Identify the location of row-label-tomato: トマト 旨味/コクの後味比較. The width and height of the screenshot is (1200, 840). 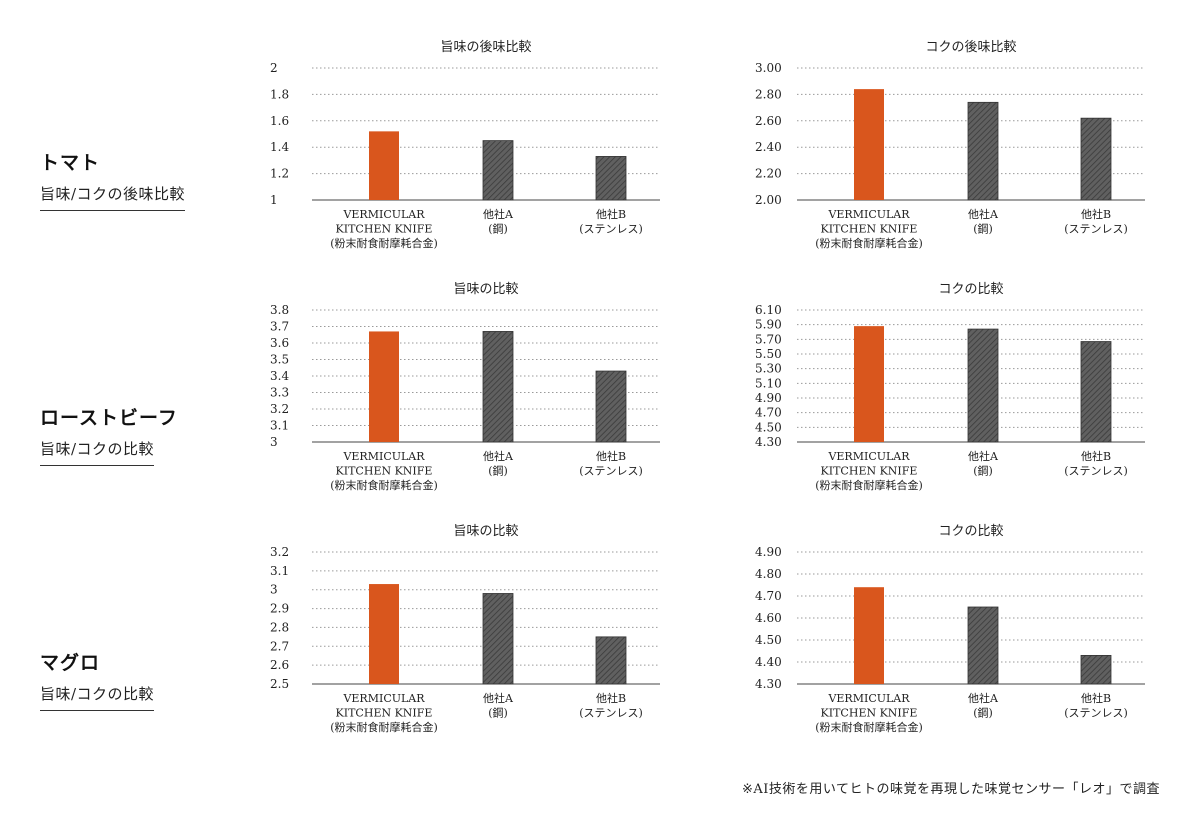
(121, 179).